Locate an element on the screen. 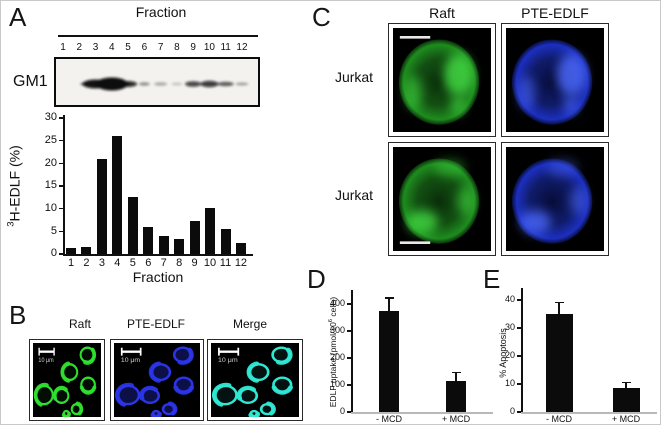 The height and width of the screenshot is (425, 661). jurkat-pte-image-row1 is located at coordinates (555, 80).